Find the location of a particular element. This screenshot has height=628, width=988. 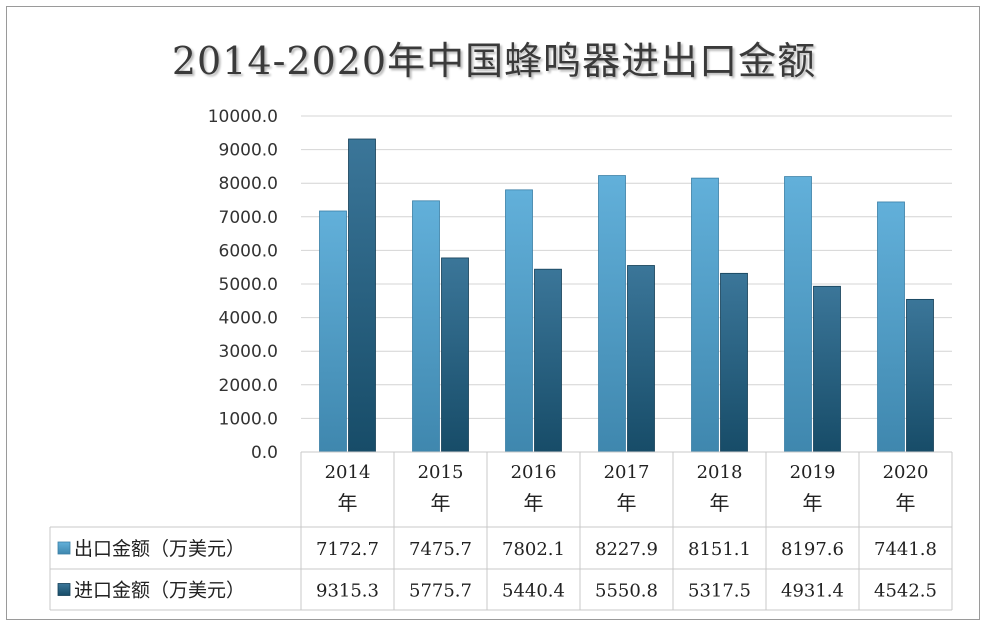

bar-export-2014 is located at coordinates (333, 331).